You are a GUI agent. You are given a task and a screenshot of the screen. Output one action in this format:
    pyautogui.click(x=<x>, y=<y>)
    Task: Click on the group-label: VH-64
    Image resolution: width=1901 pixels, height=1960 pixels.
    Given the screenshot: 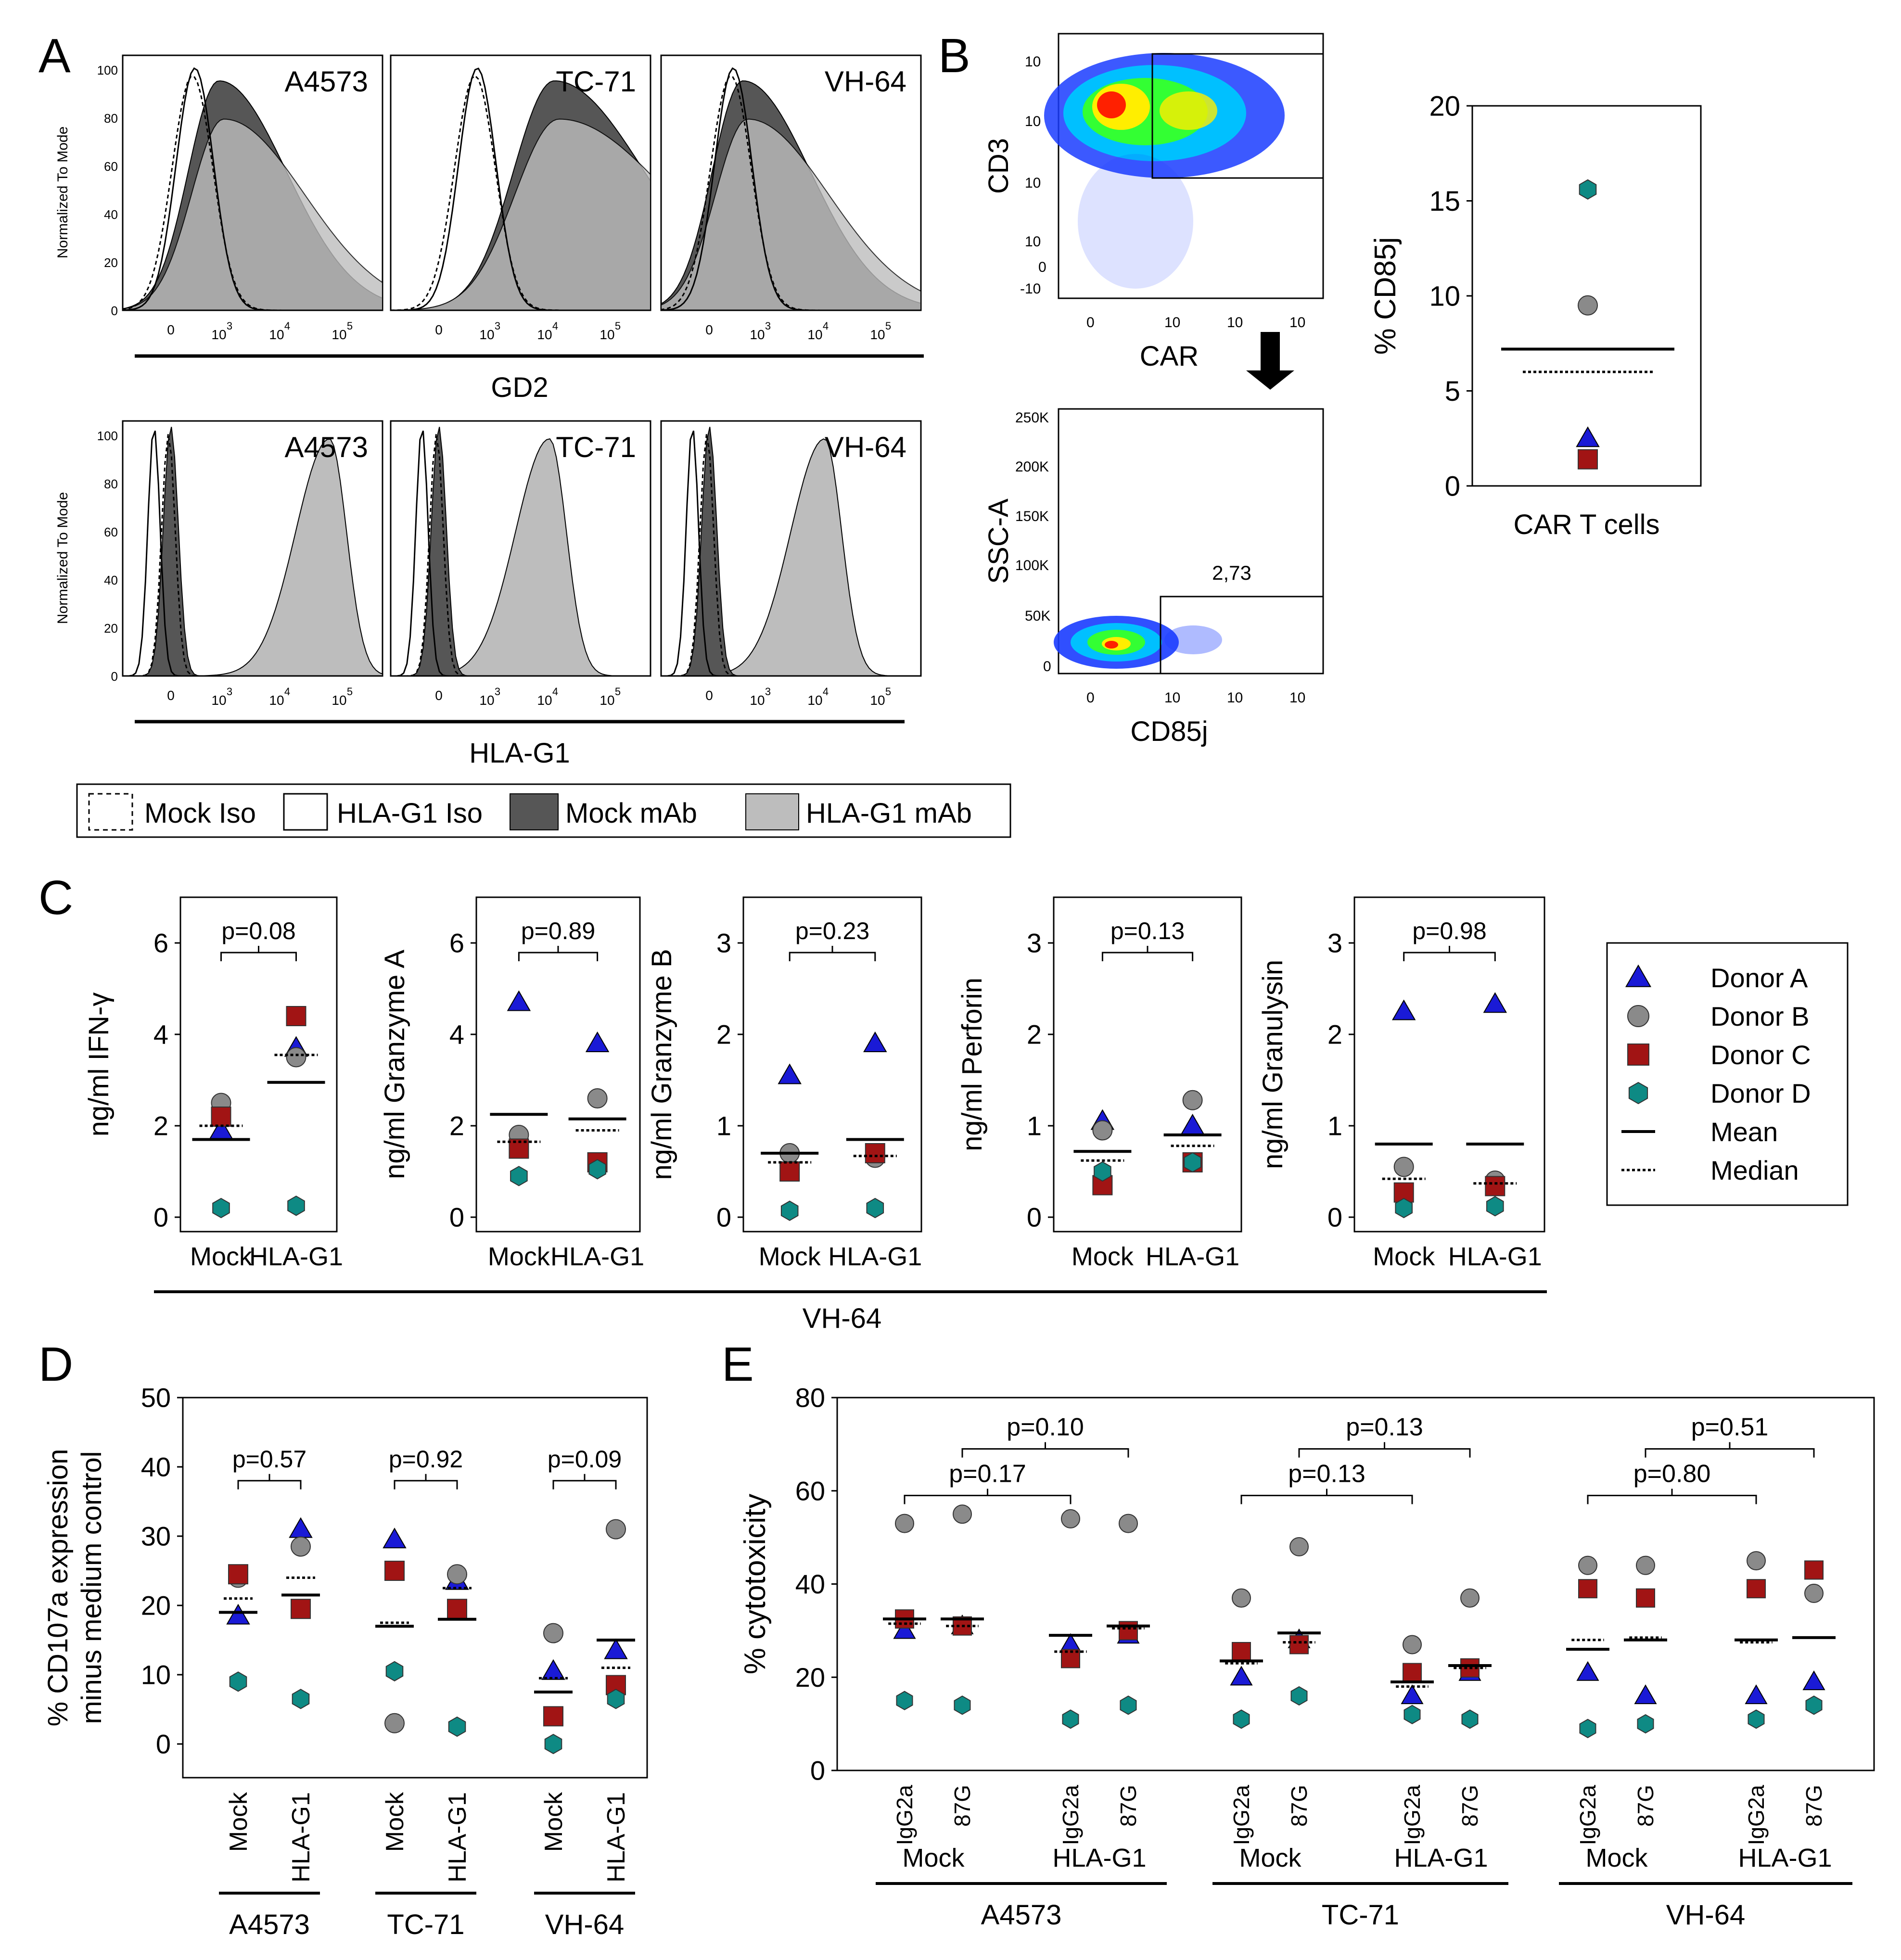 What is the action you would take?
    pyautogui.click(x=584, y=1924)
    